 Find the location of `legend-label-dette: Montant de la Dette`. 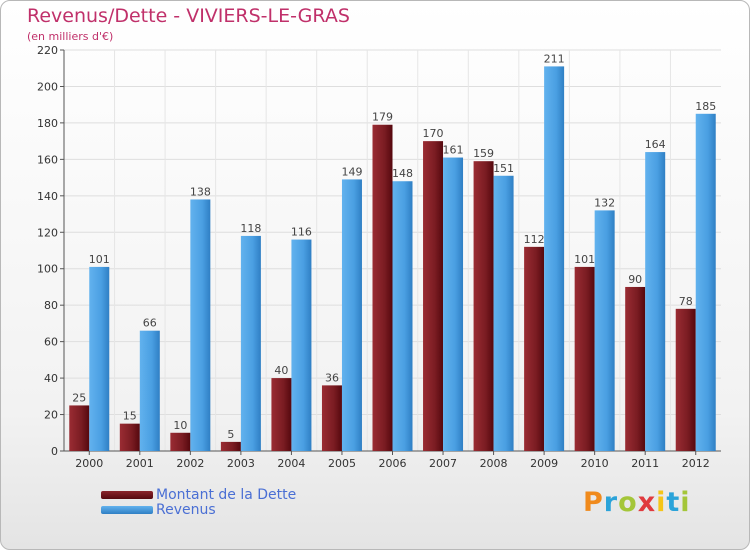

legend-label-dette: Montant de la Dette is located at coordinates (226, 495).